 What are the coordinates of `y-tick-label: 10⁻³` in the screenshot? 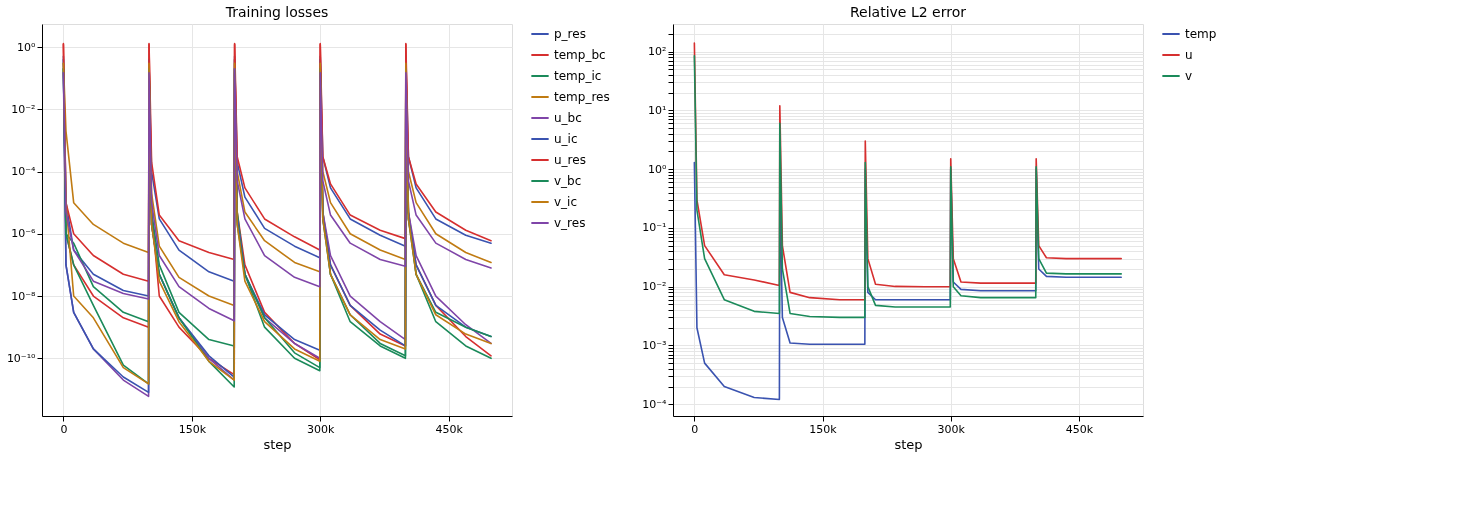 It's located at (654, 345).